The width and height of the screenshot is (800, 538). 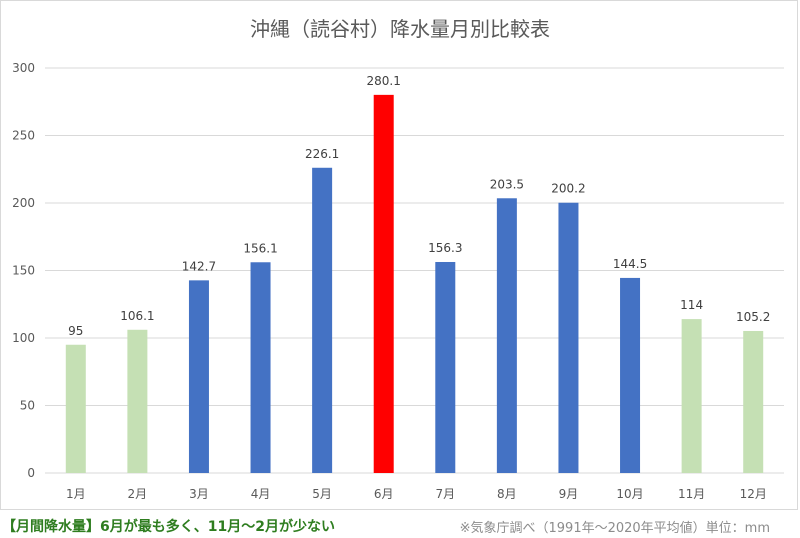 I want to click on x-tick-label: 12月, so click(x=753, y=494).